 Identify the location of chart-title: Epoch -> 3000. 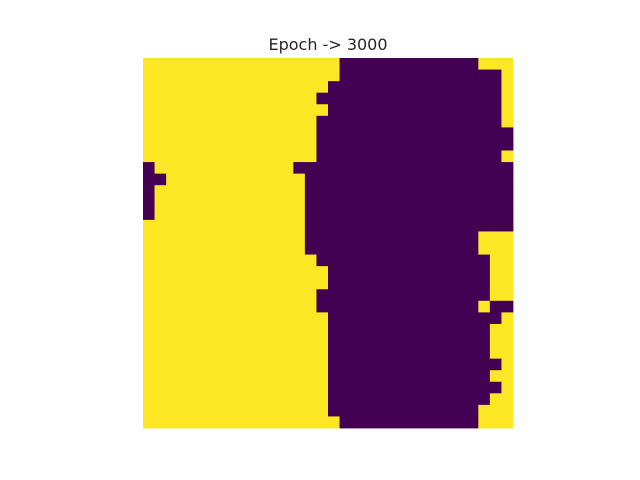
(327, 44).